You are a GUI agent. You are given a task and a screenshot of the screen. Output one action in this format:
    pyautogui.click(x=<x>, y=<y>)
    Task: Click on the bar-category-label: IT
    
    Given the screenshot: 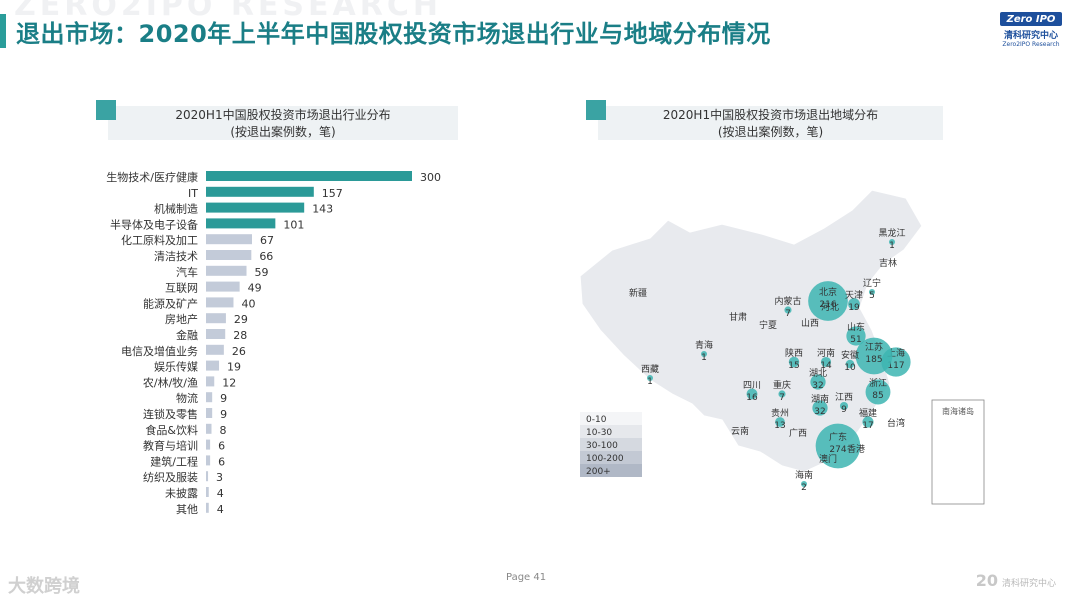 What is the action you would take?
    pyautogui.click(x=193, y=193)
    